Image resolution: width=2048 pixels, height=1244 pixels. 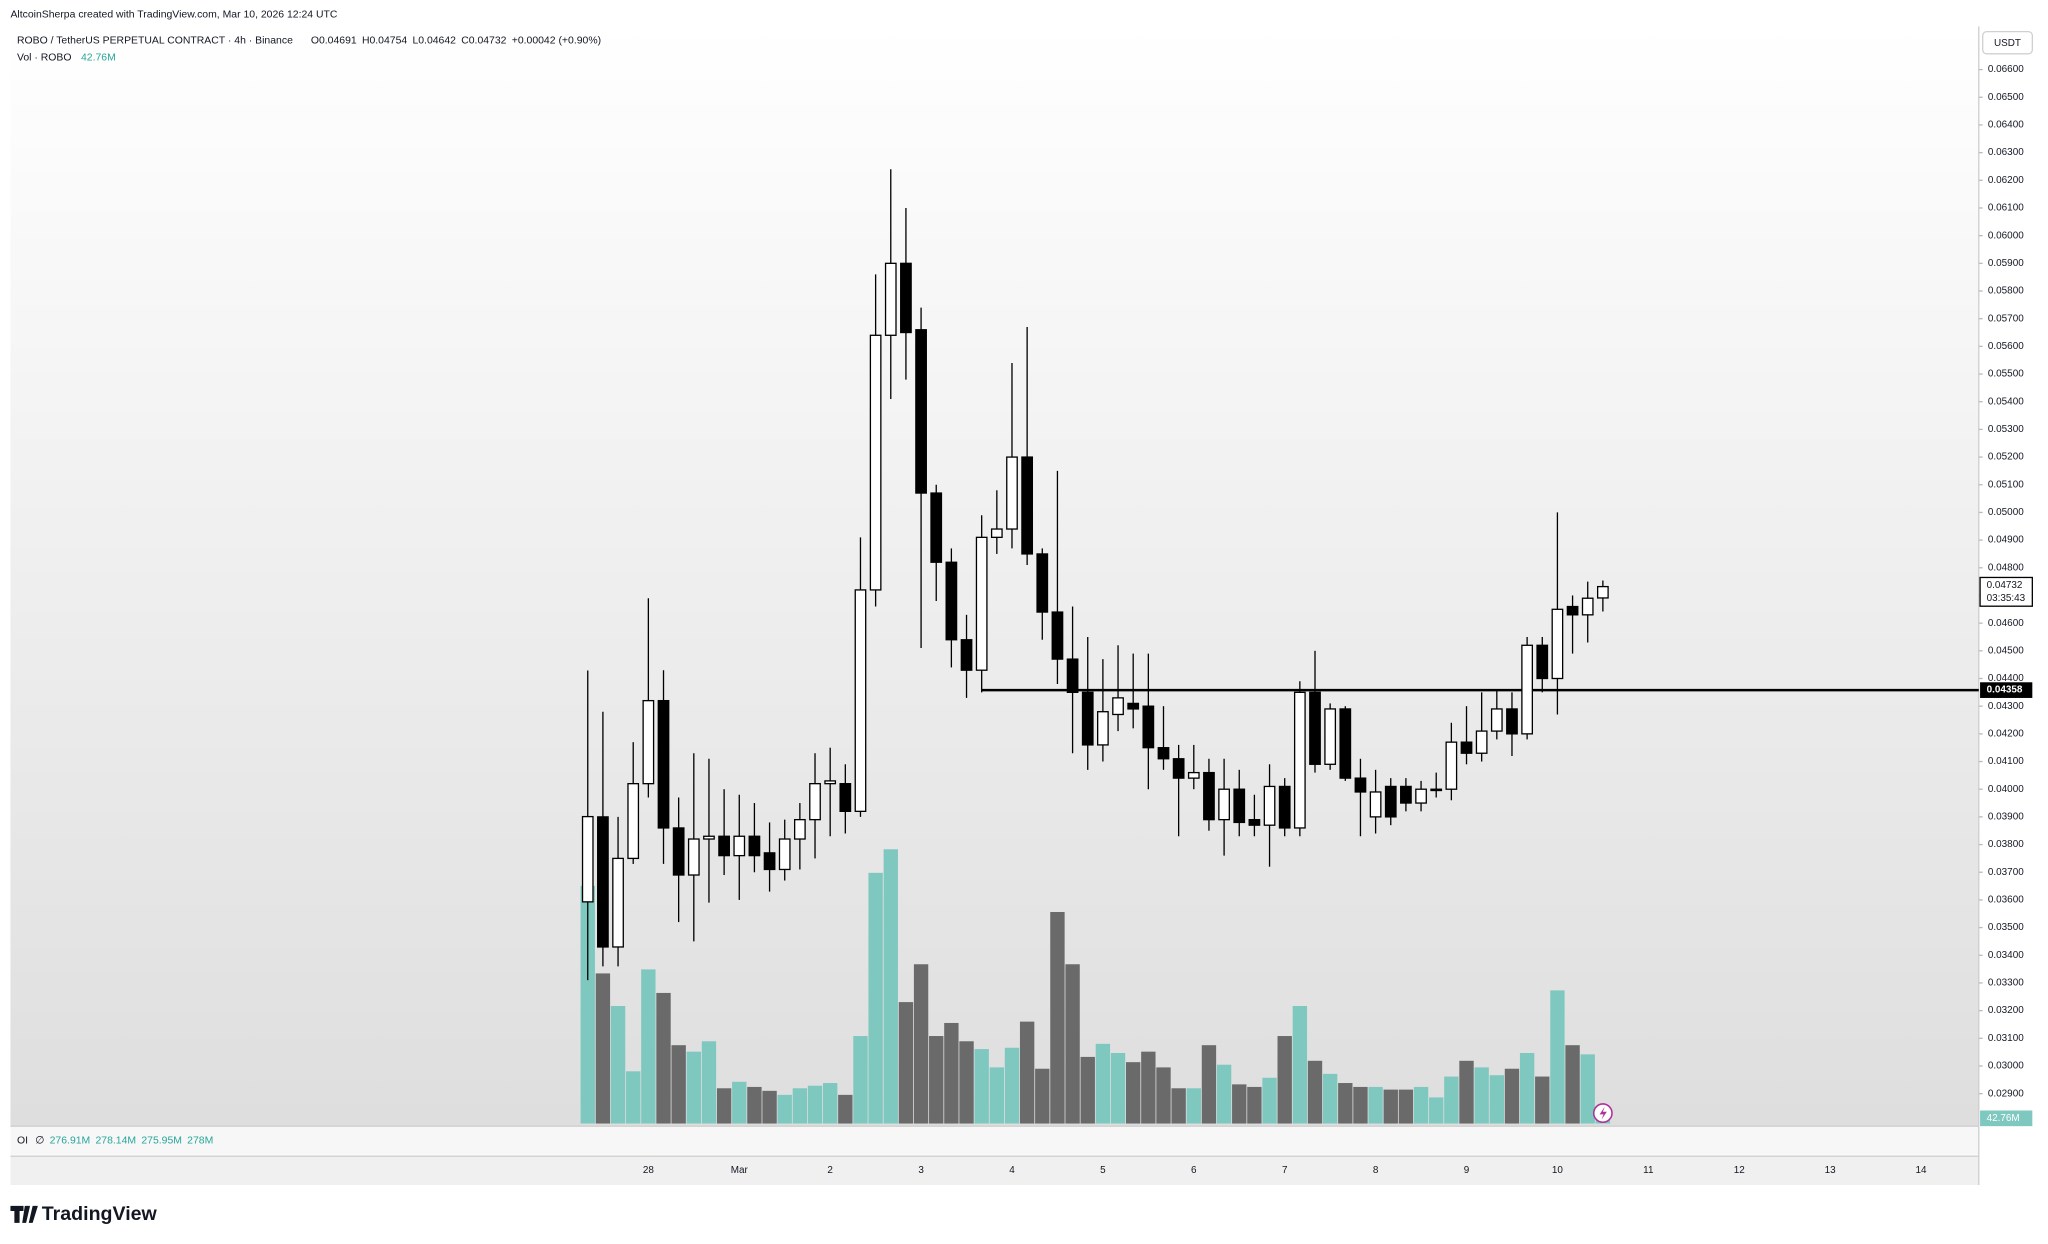 I want to click on y-tick-label: 0.03500, so click(x=2006, y=927).